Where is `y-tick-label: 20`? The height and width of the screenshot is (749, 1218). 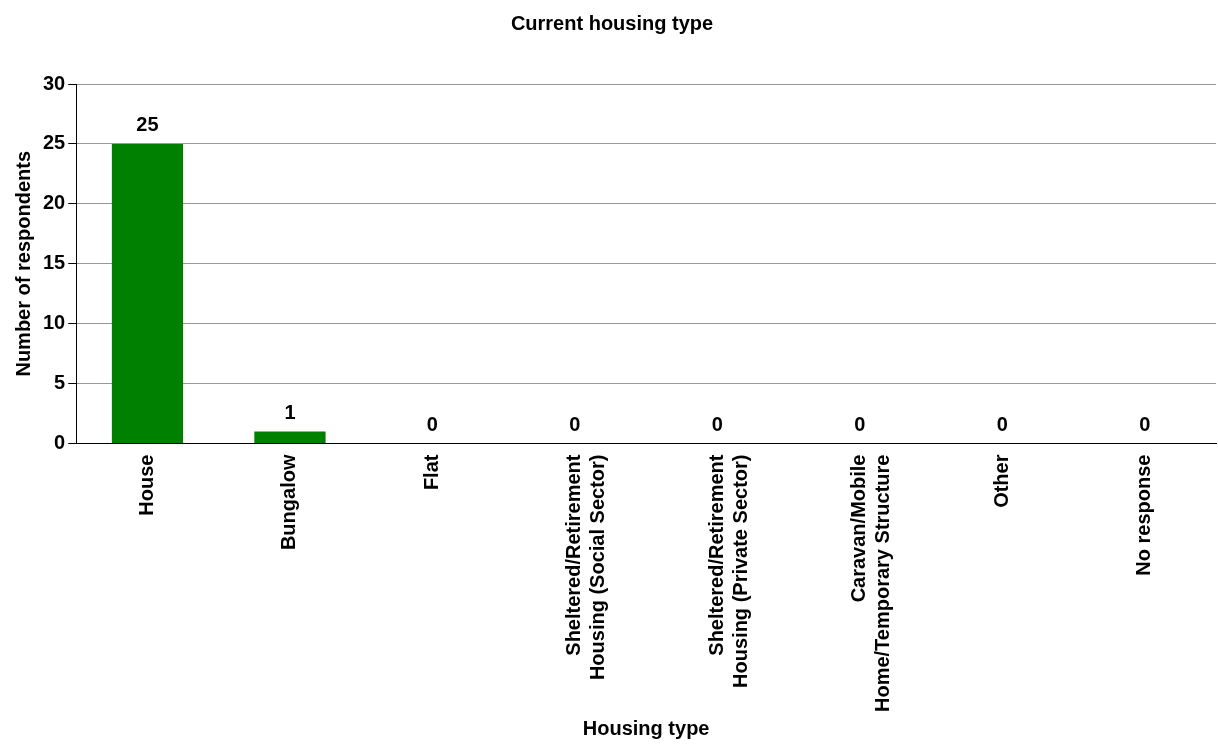
y-tick-label: 20 is located at coordinates (54, 202).